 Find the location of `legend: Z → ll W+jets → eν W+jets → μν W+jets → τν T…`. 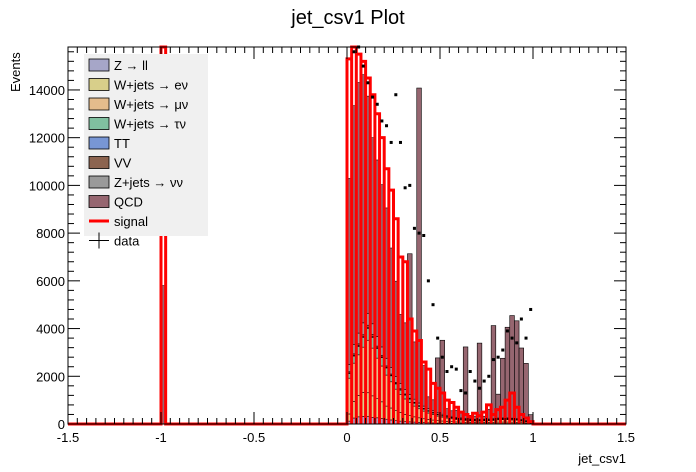

legend: Z → ll W+jets → eν W+jets → μν W+jets → τν T… is located at coordinates (146, 151).